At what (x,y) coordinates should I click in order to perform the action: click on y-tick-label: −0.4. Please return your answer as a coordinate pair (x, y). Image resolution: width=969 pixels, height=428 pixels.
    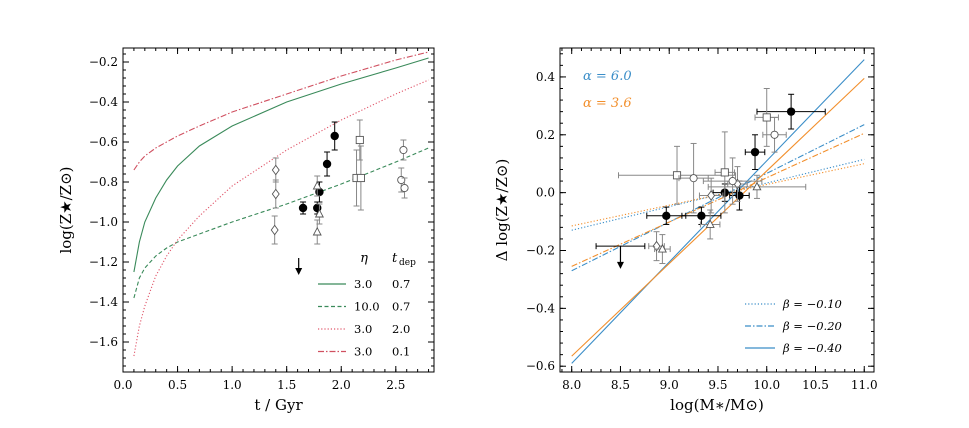
    Looking at the image, I should click on (104, 102).